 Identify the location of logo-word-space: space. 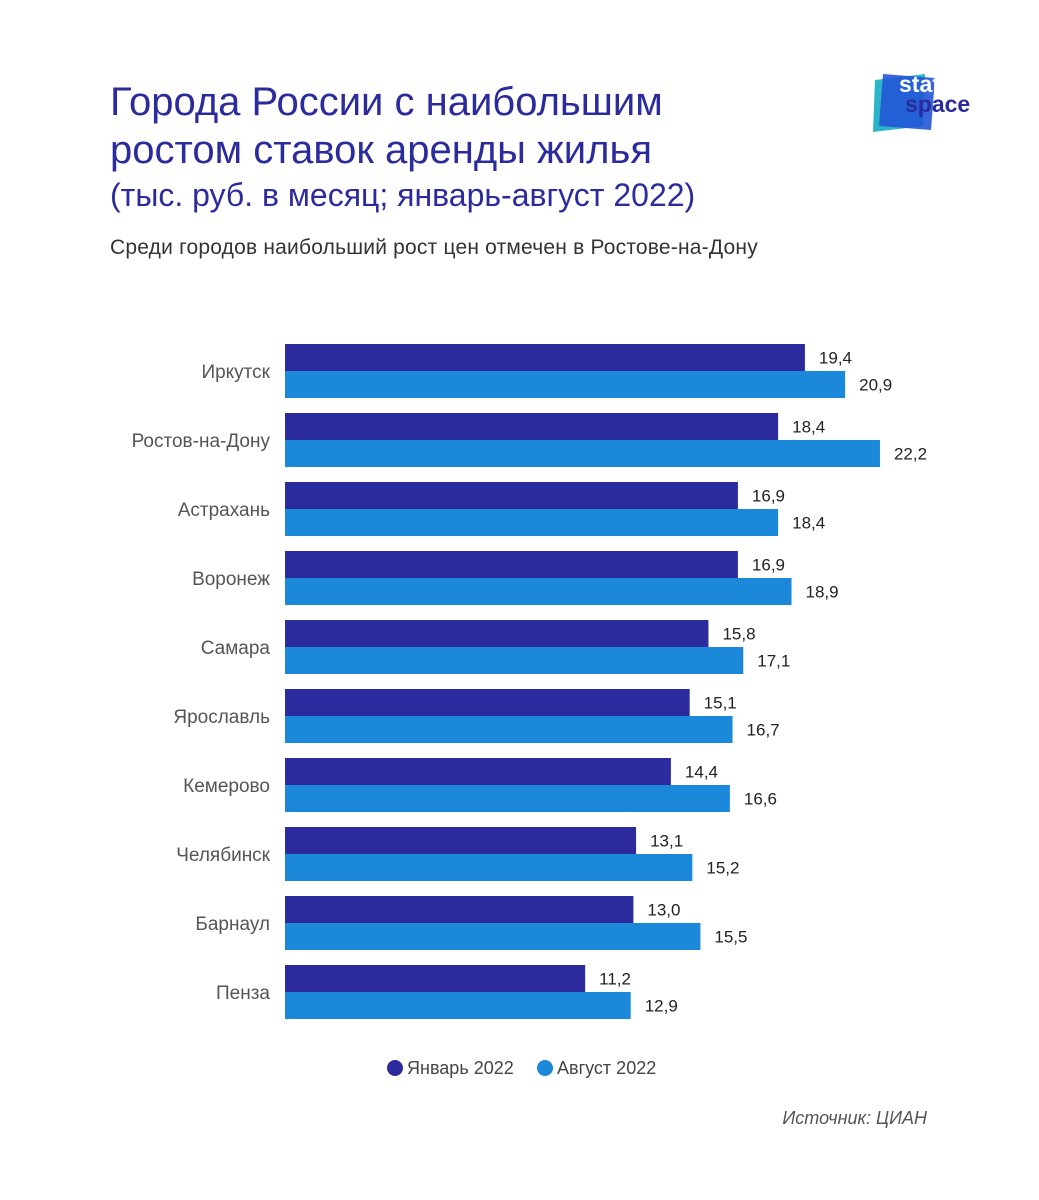
(938, 104).